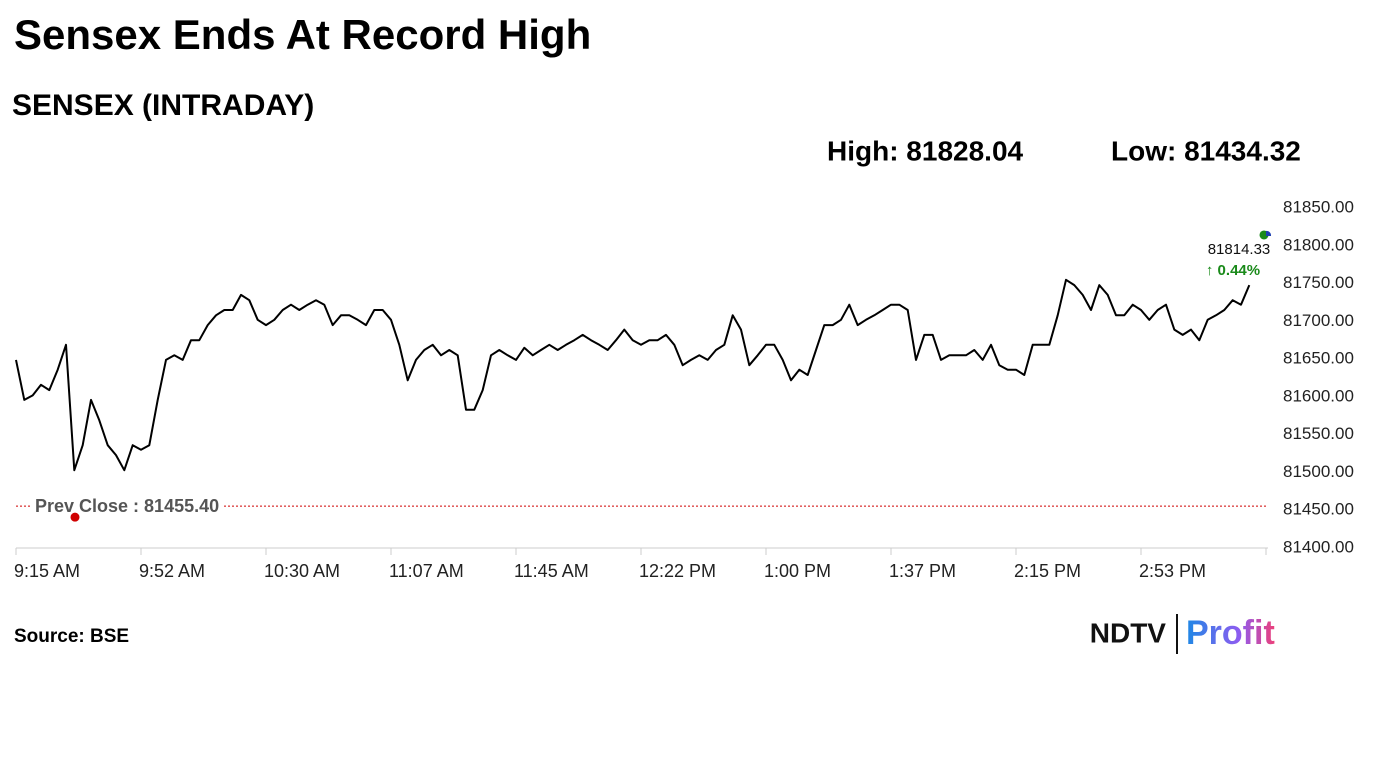 The image size is (1382, 777). I want to click on source: Source: BSE, so click(71, 636).